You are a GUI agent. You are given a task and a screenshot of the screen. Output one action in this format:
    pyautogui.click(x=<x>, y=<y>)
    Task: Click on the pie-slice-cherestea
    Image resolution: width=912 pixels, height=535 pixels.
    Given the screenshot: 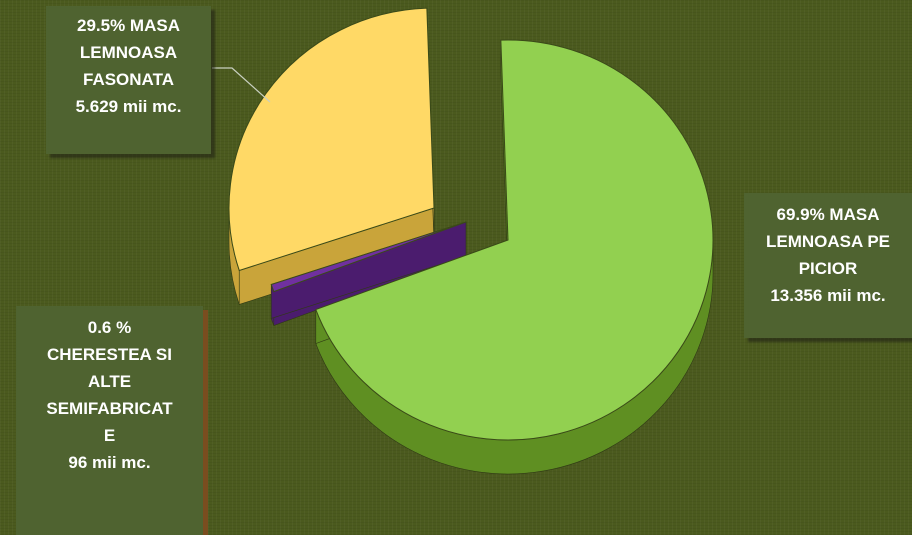 What is the action you would take?
    pyautogui.click(x=368, y=257)
    